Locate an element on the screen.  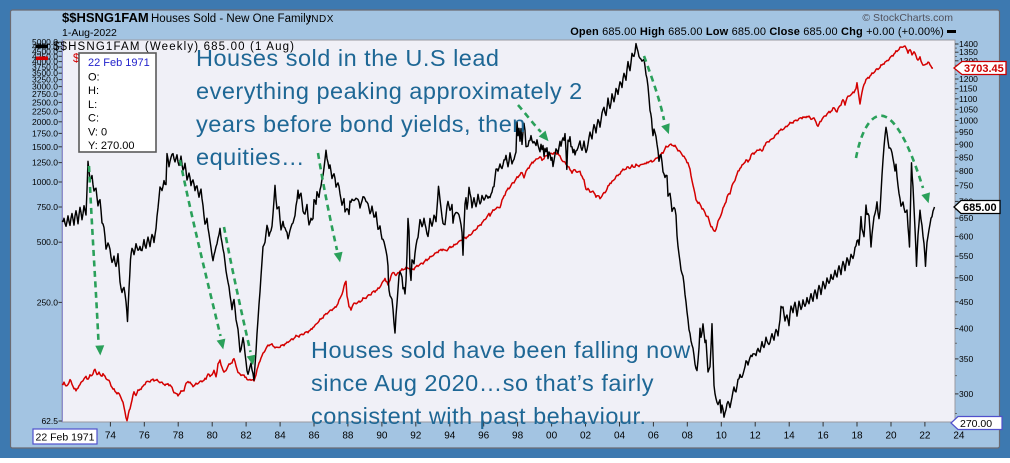
svg-text: 1400 is located at coordinates (968, 44).